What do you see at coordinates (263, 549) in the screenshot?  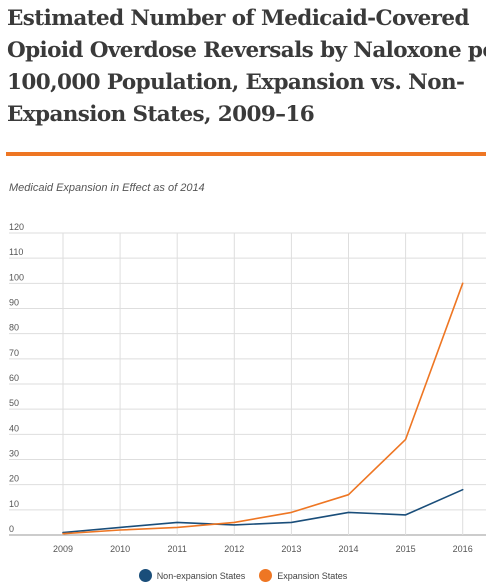 I see `x-axis-labels: 2009 2010 2011 2012 2013 2014 2015 2016` at bounding box center [263, 549].